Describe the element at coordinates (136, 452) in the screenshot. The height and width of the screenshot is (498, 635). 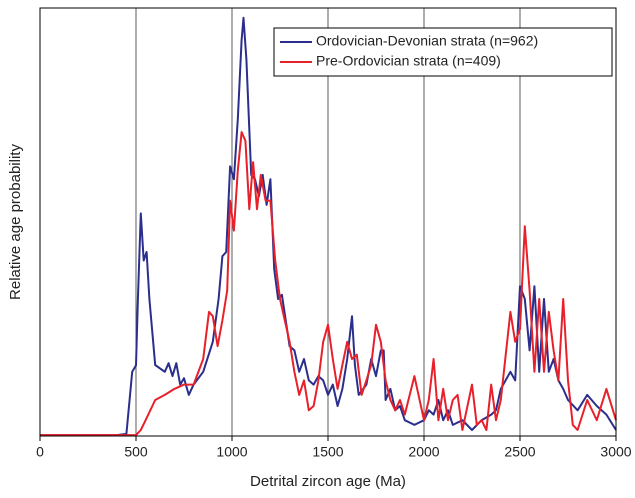
I see `x-tick-label: 500` at that location.